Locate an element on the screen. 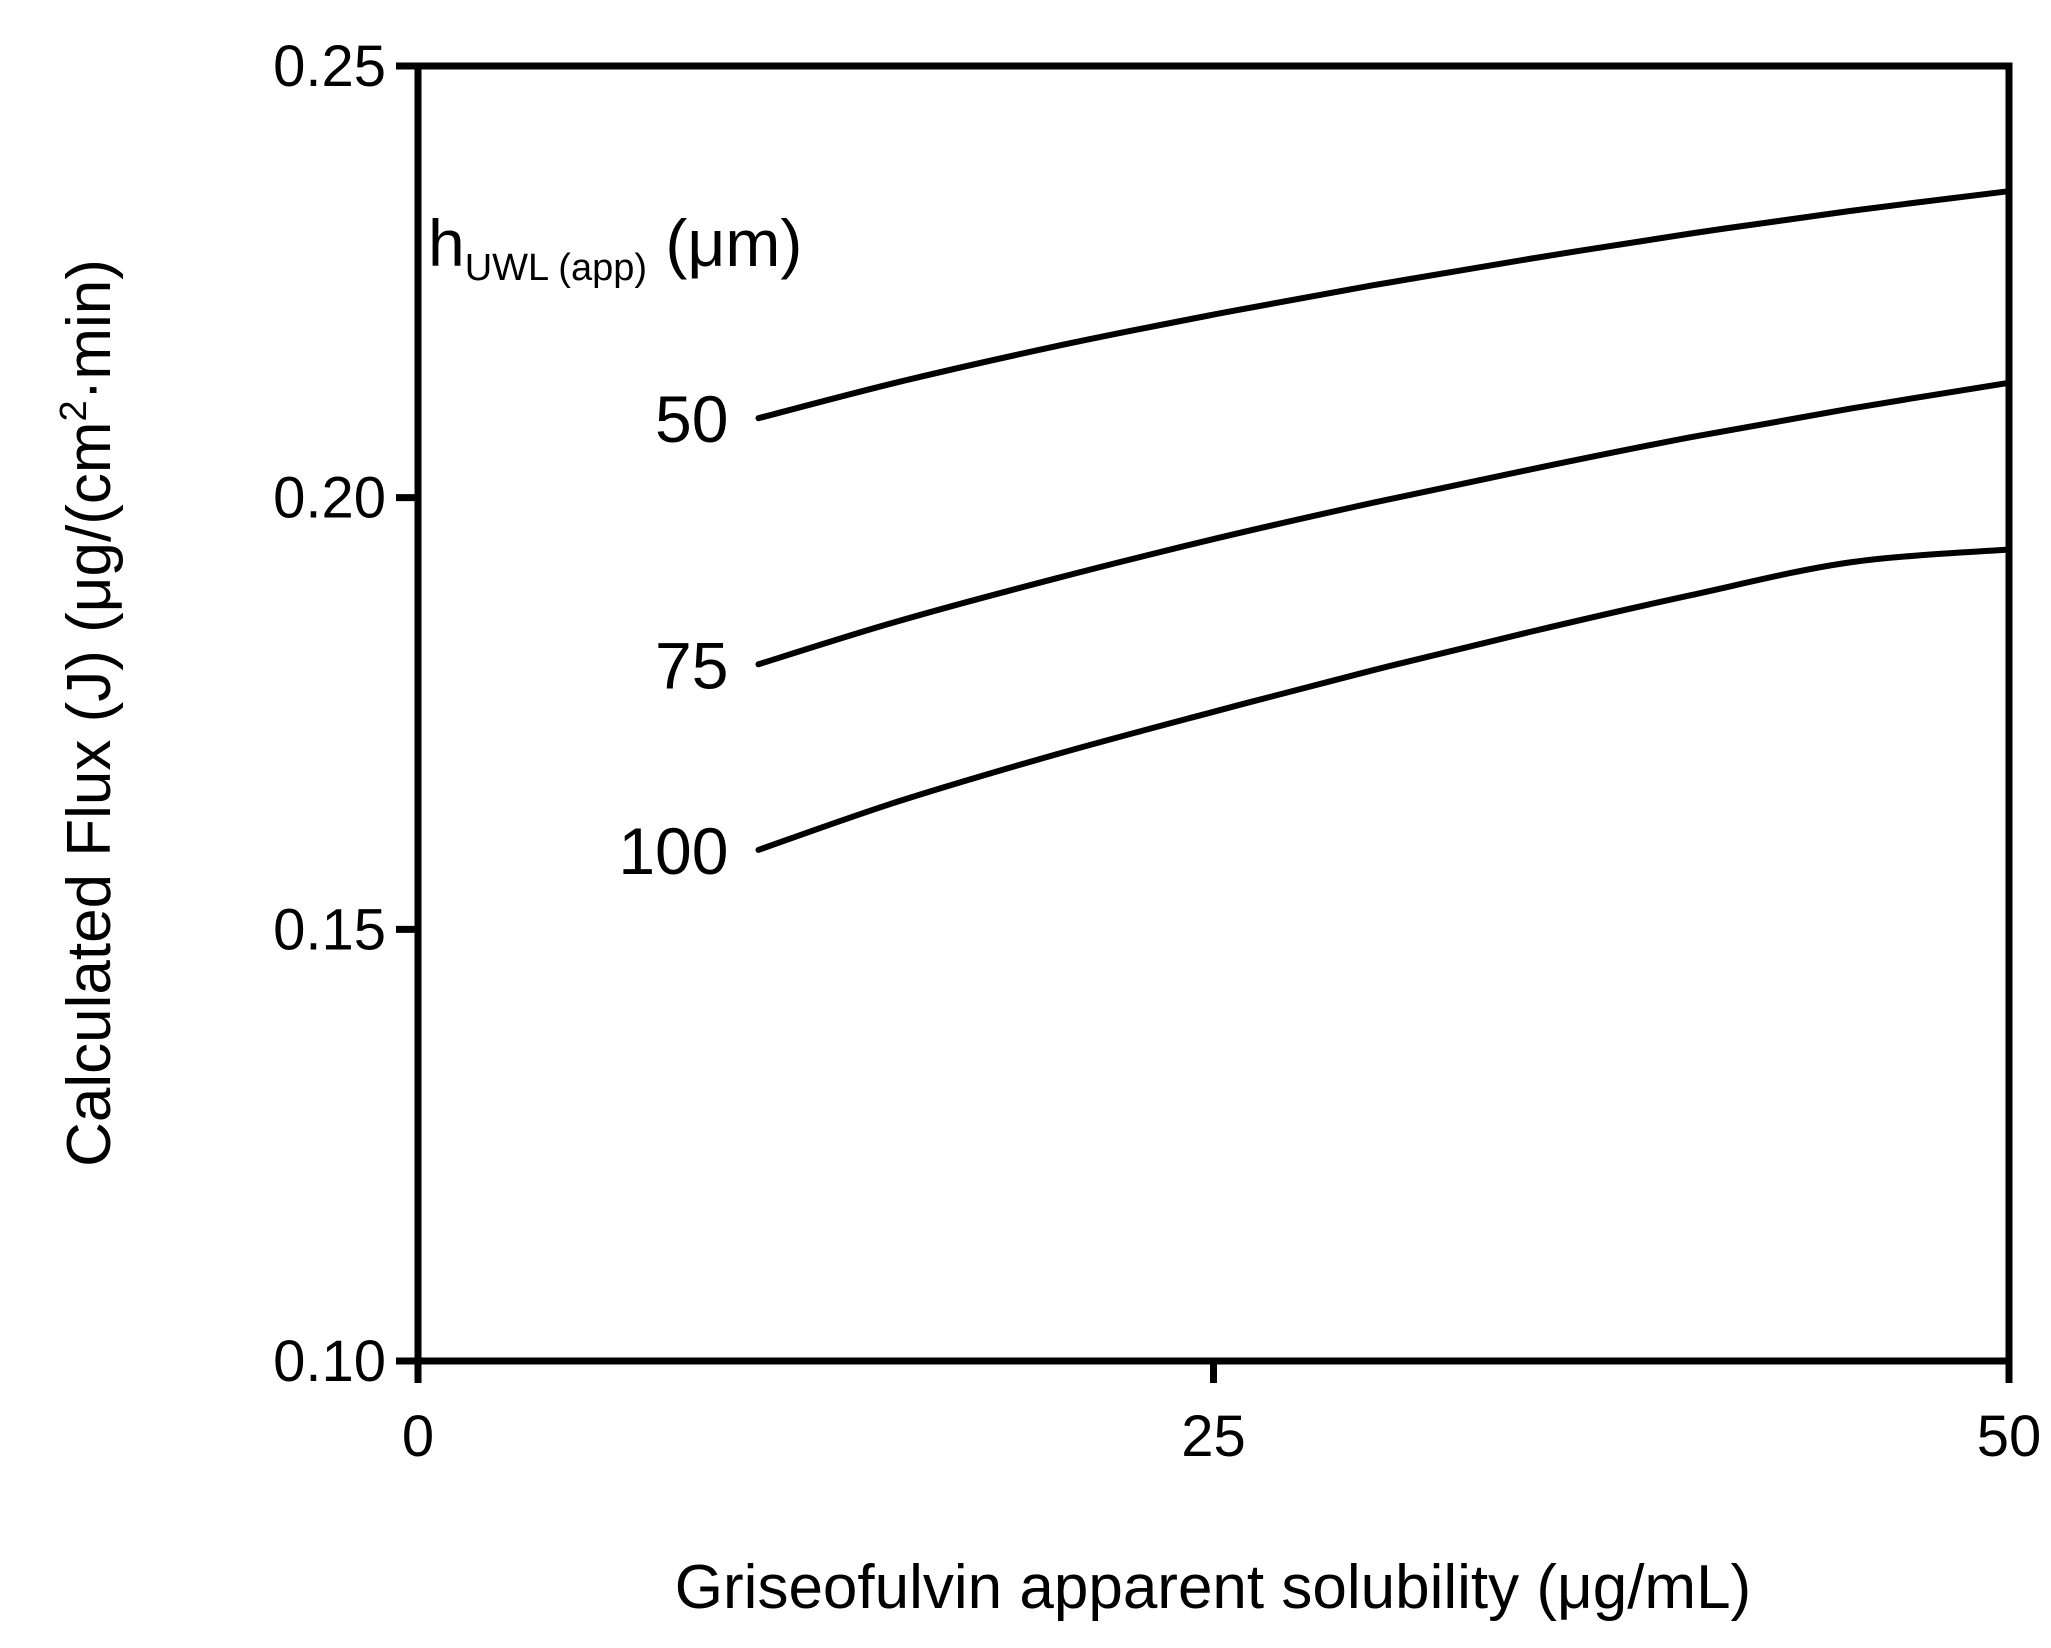 The width and height of the screenshot is (2051, 1648). y-tick-label-1: 0.15 is located at coordinates (329, 929).